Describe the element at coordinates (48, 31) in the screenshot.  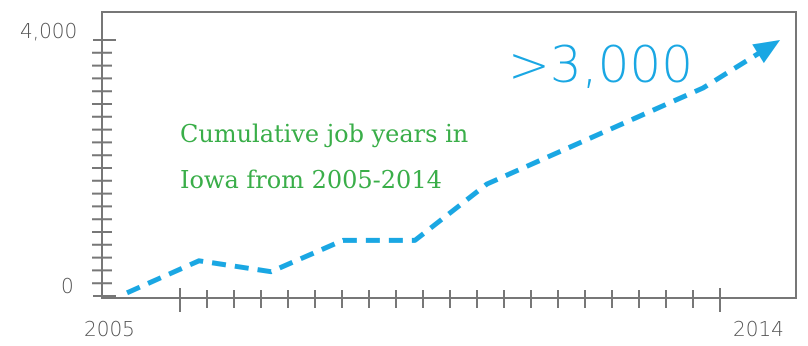
I see `y-tick-label-max: 4,000` at that location.